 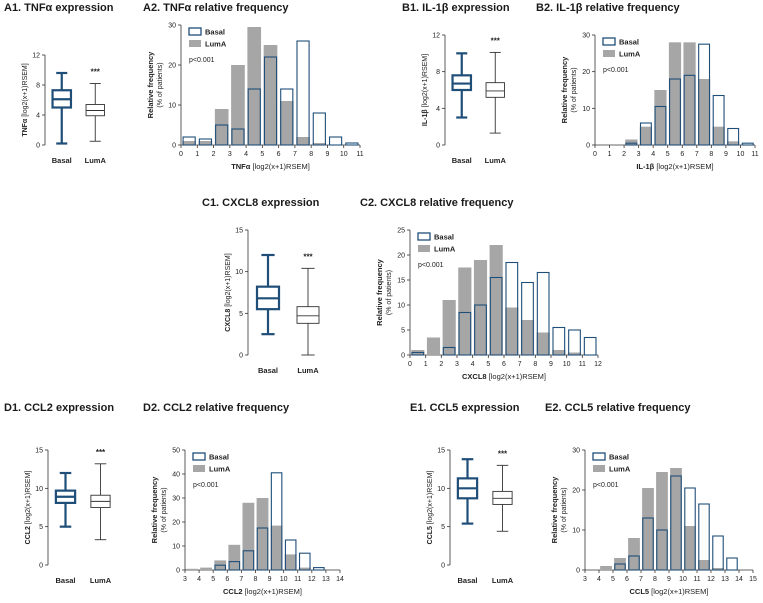 I want to click on legend-label-luma: LumA, so click(x=445, y=249).